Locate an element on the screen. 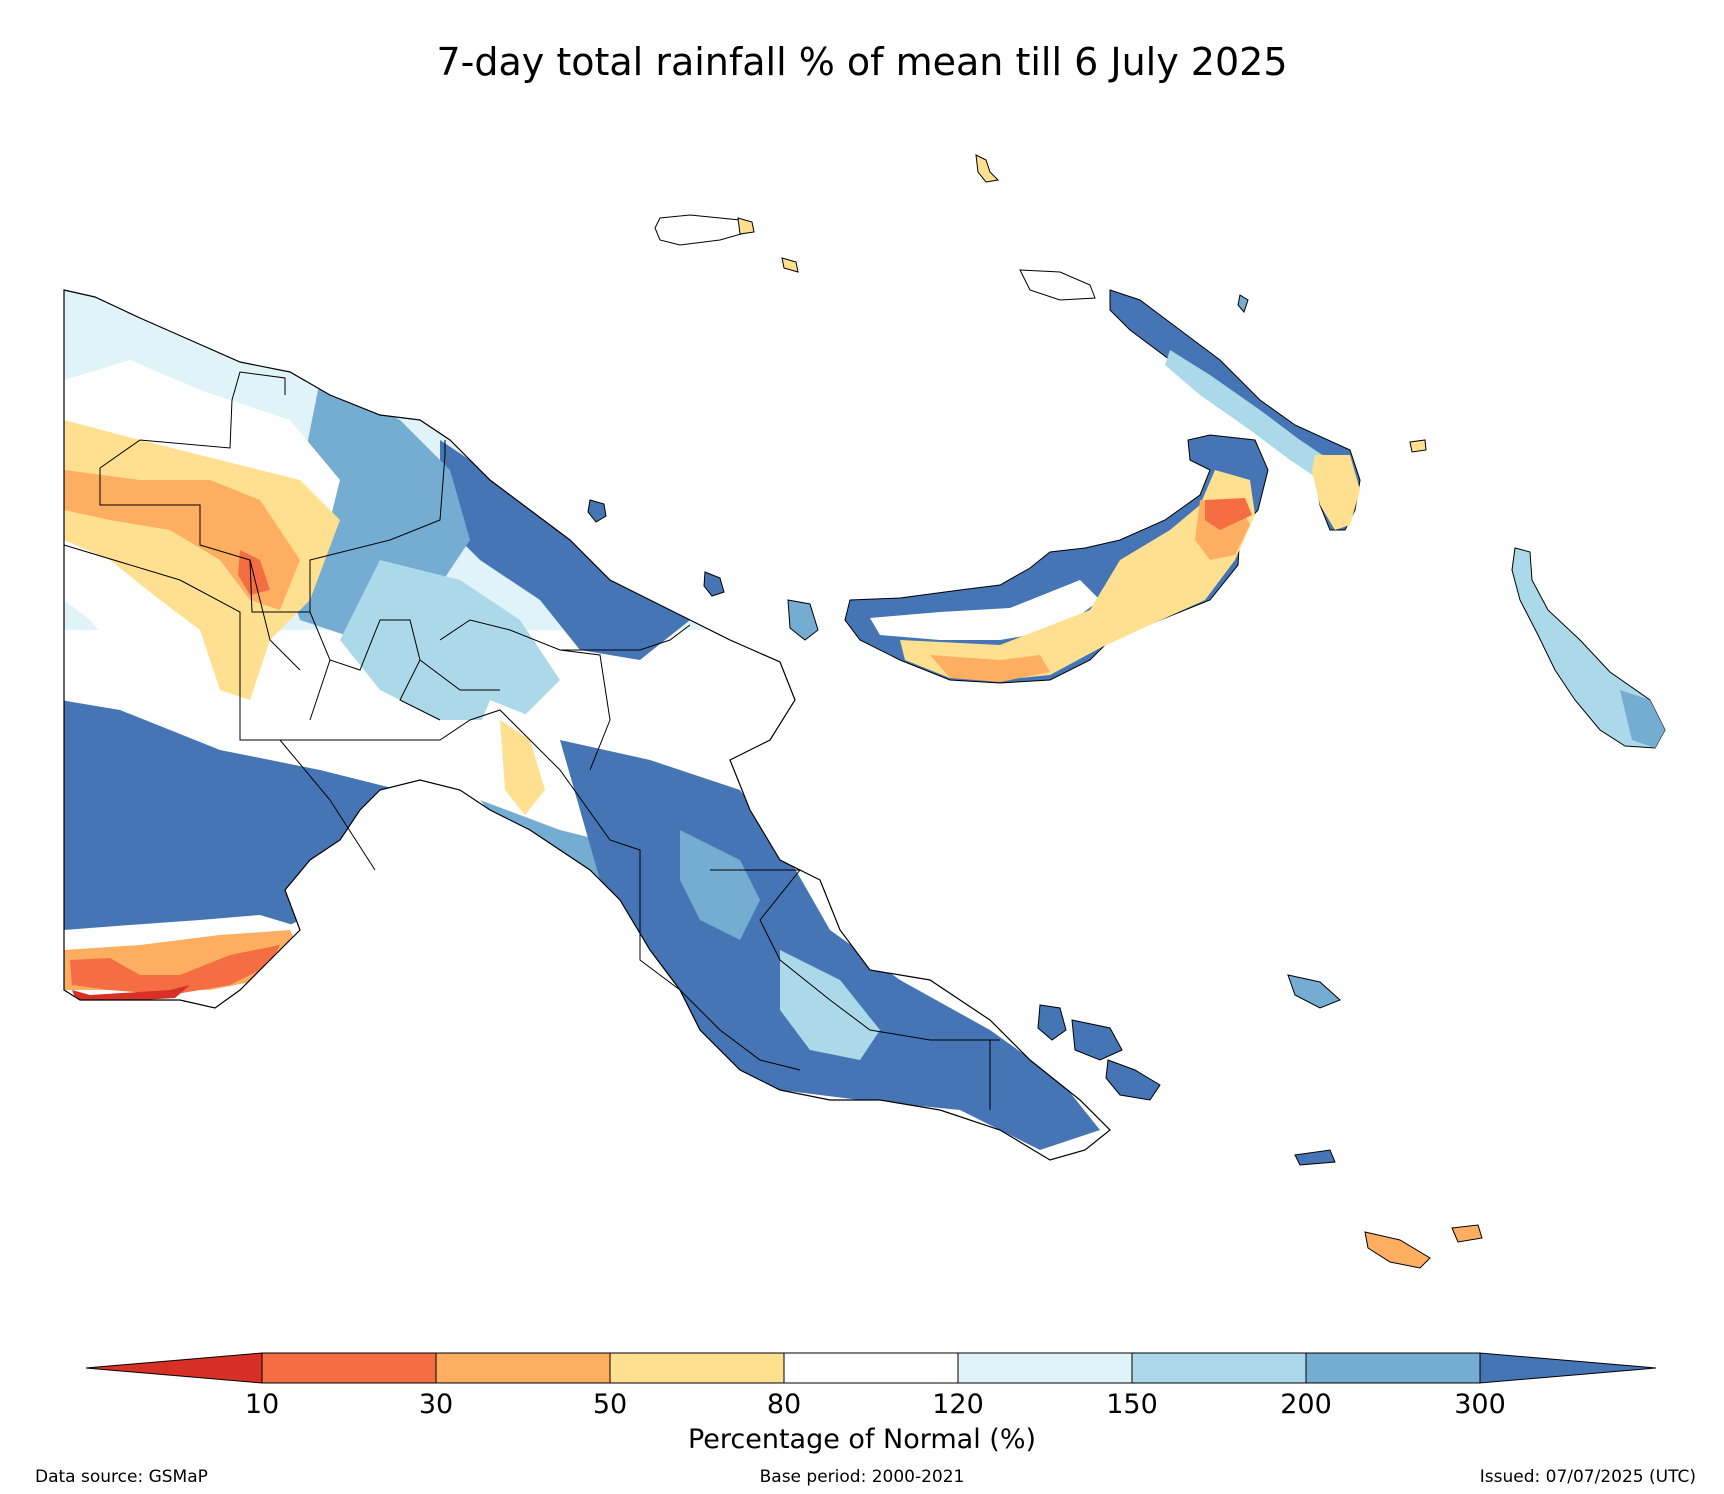  rossel-island is located at coordinates (1467, 1233).